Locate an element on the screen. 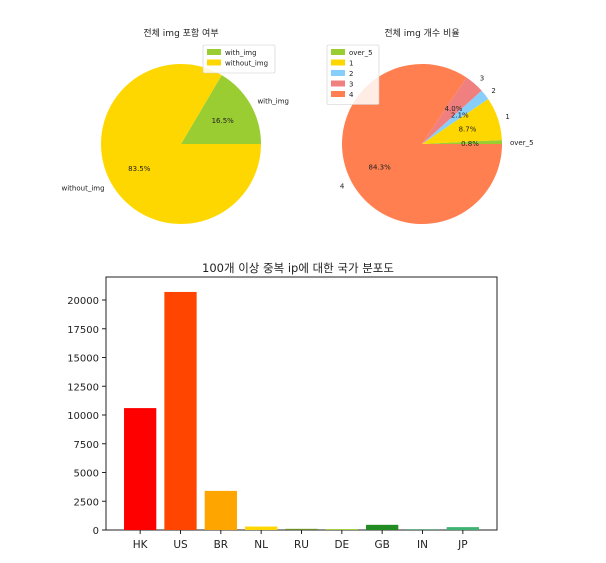  x-tick-label-HK: HK is located at coordinates (141, 545).